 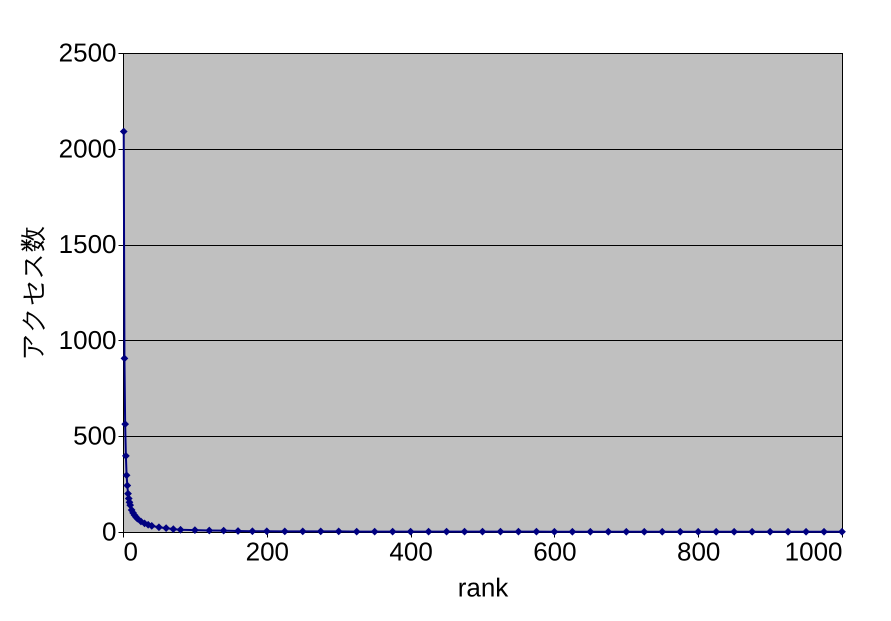 What do you see at coordinates (33, 293) in the screenshot?
I see `y-axis-title: アクセス数` at bounding box center [33, 293].